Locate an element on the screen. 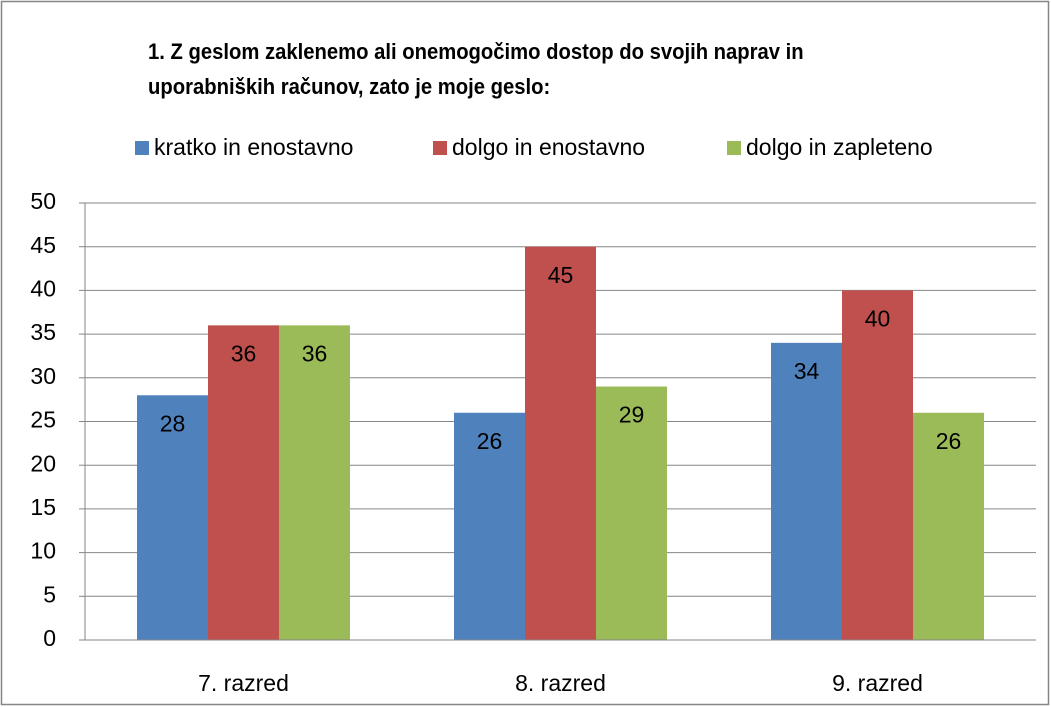  legend-label: dolgo in zapleteno is located at coordinates (839, 147).